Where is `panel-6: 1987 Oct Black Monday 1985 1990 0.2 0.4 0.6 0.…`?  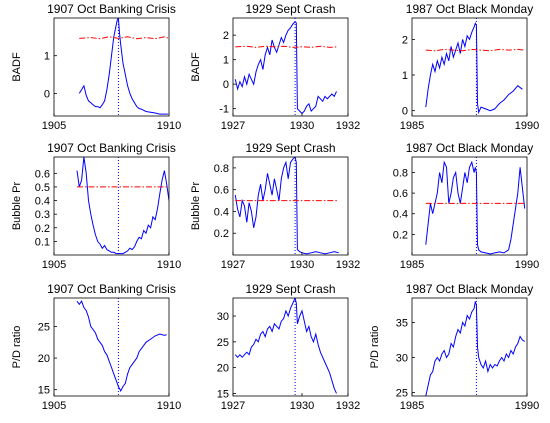
panel-6: 1987 Oct Black Monday 1985 1990 0.2 0.4 0.6 0.… is located at coordinates (466, 206).